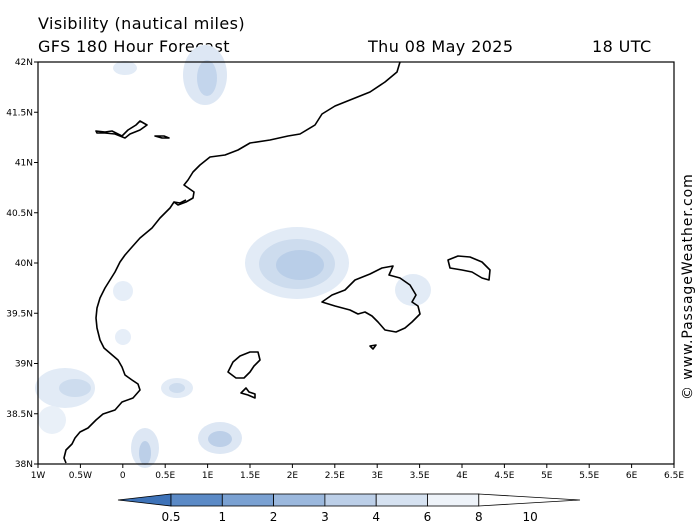 This screenshot has width=700, height=525. I want to click on lat-label: 41.5N, so click(19, 113).